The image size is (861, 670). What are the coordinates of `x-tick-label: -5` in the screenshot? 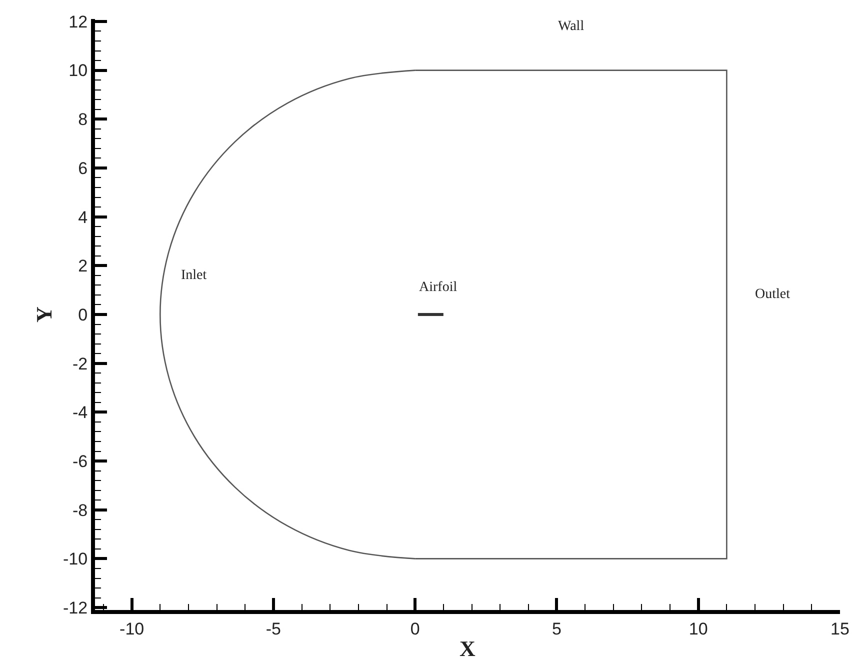 It's located at (274, 628).